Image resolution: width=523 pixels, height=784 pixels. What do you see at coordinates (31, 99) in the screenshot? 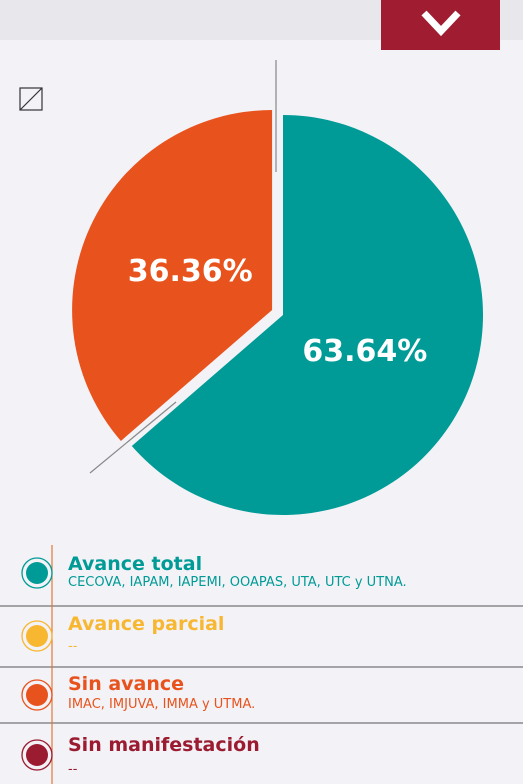
I see `expand-icon` at bounding box center [31, 99].